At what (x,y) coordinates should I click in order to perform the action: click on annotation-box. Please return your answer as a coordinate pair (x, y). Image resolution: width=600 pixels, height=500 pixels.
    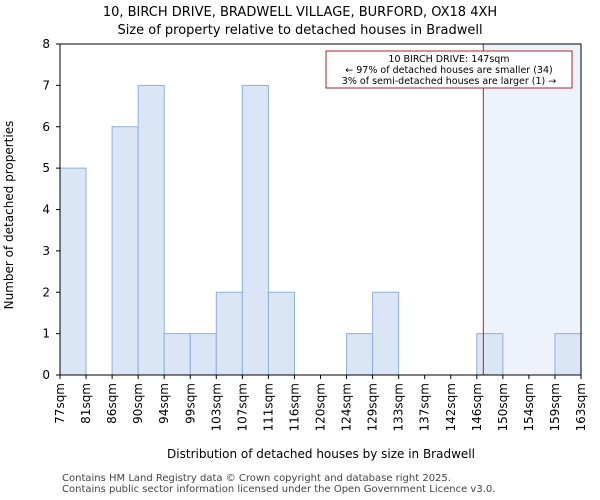
    Looking at the image, I should click on (449, 69).